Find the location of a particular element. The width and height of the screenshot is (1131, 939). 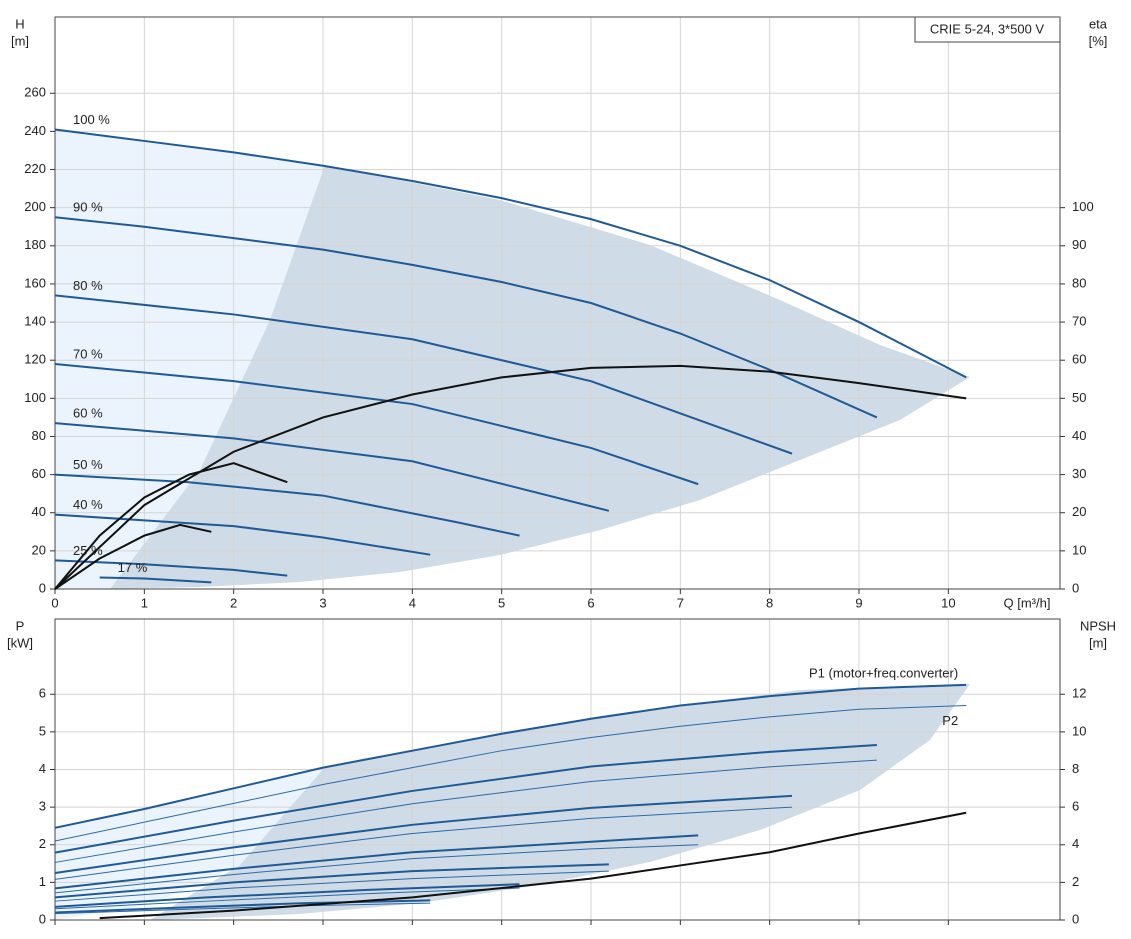

y2-tick-label: 10 is located at coordinates (1079, 730).